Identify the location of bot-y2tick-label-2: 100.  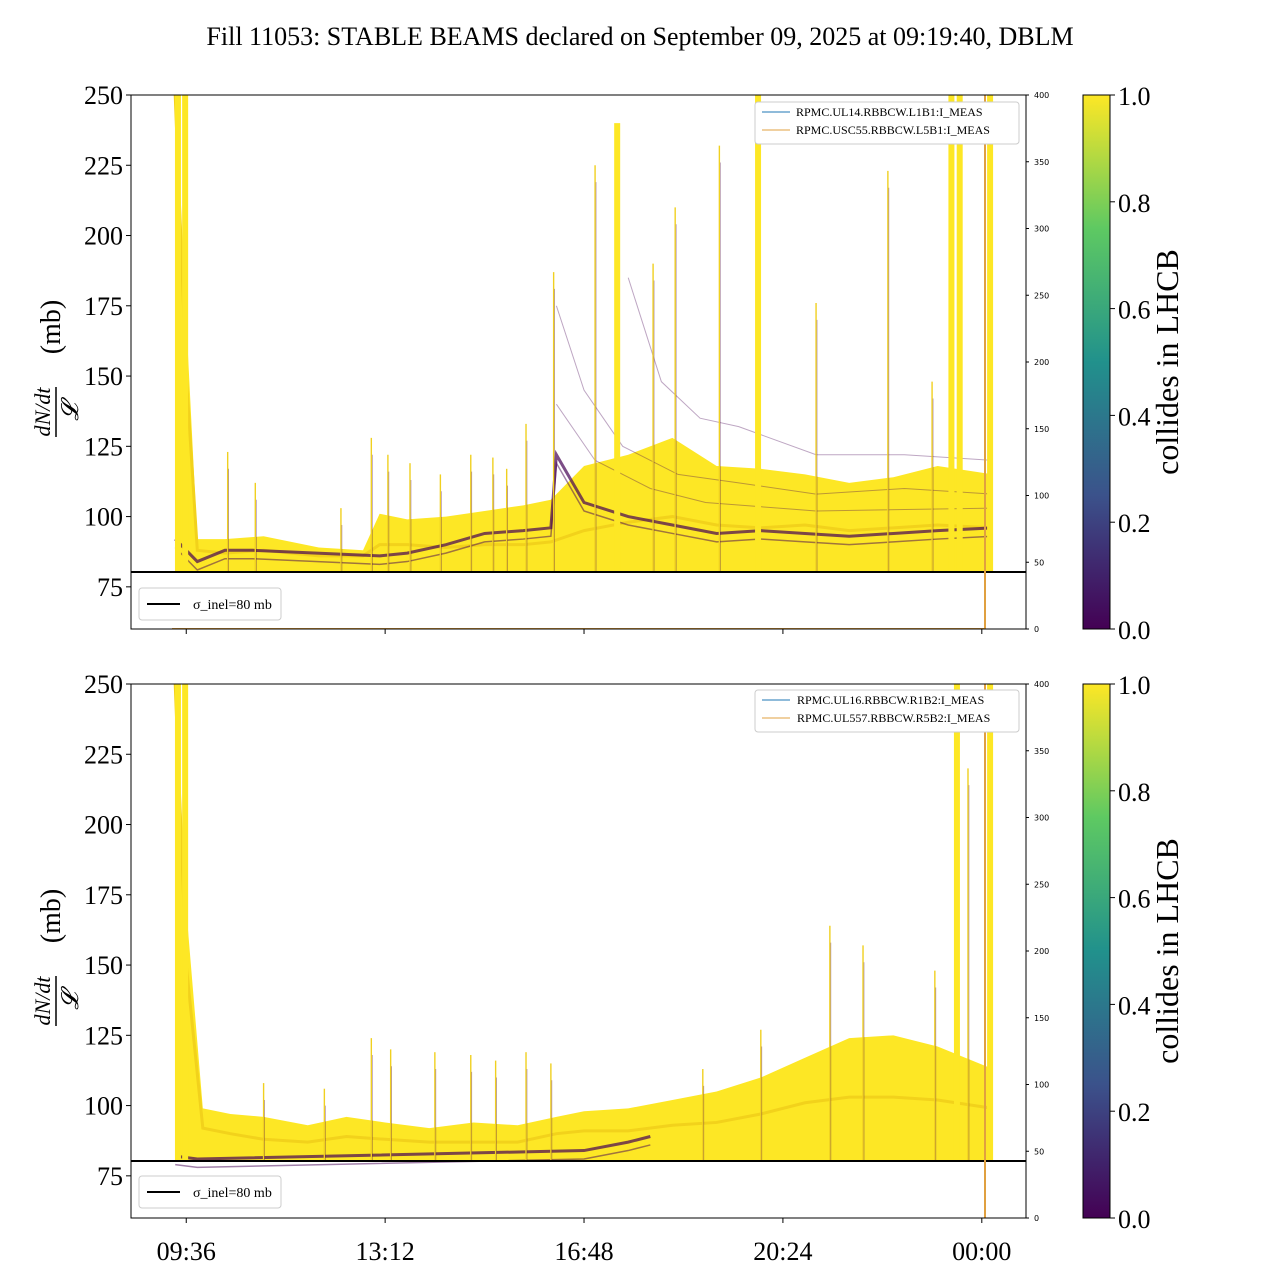
(1041, 1085).